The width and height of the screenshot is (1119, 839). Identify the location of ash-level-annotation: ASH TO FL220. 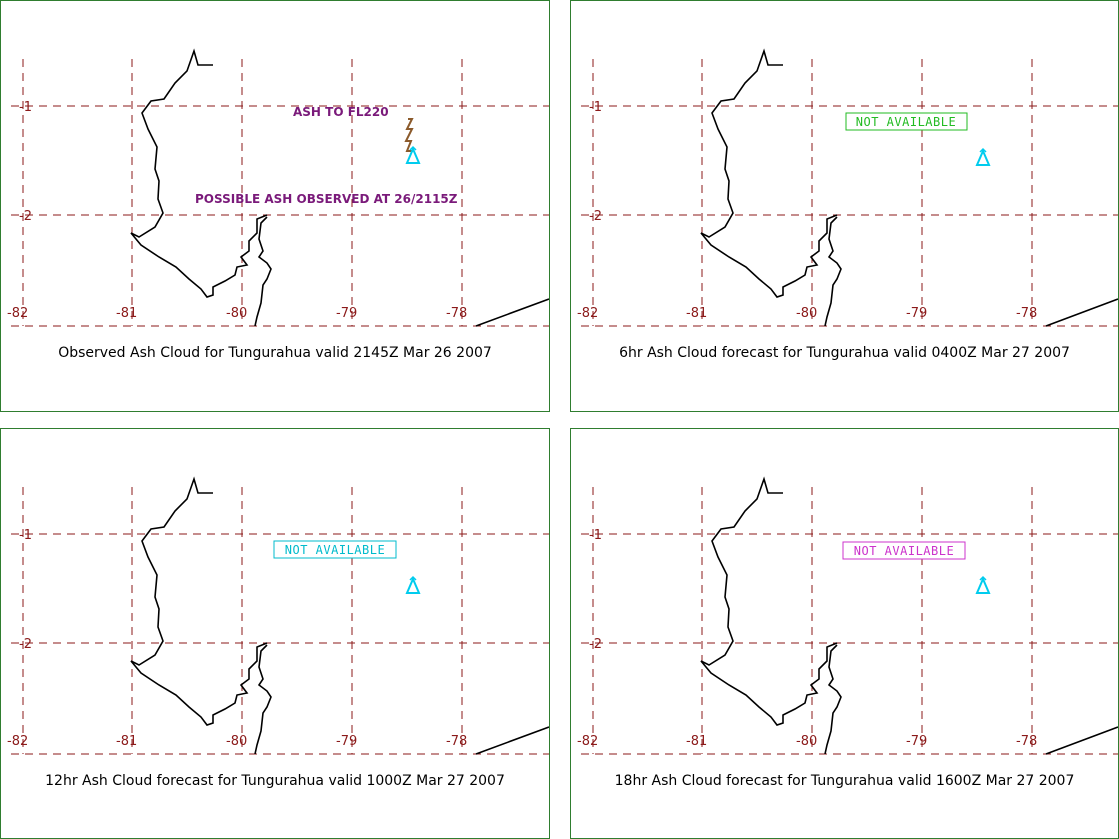
(341, 112).